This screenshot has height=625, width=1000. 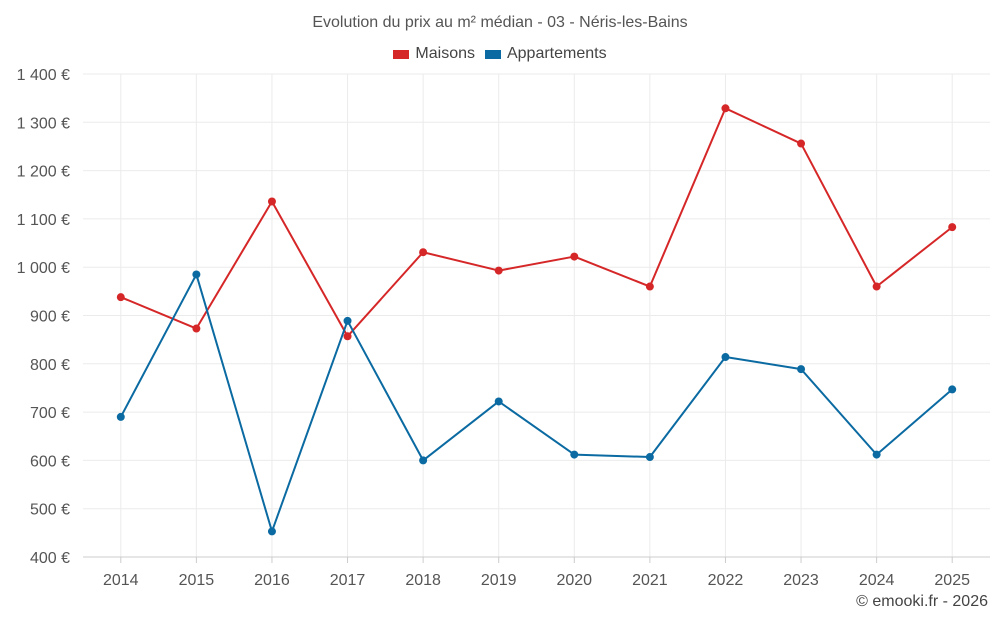 What do you see at coordinates (401, 54) in the screenshot?
I see `legend-swatch-maisons` at bounding box center [401, 54].